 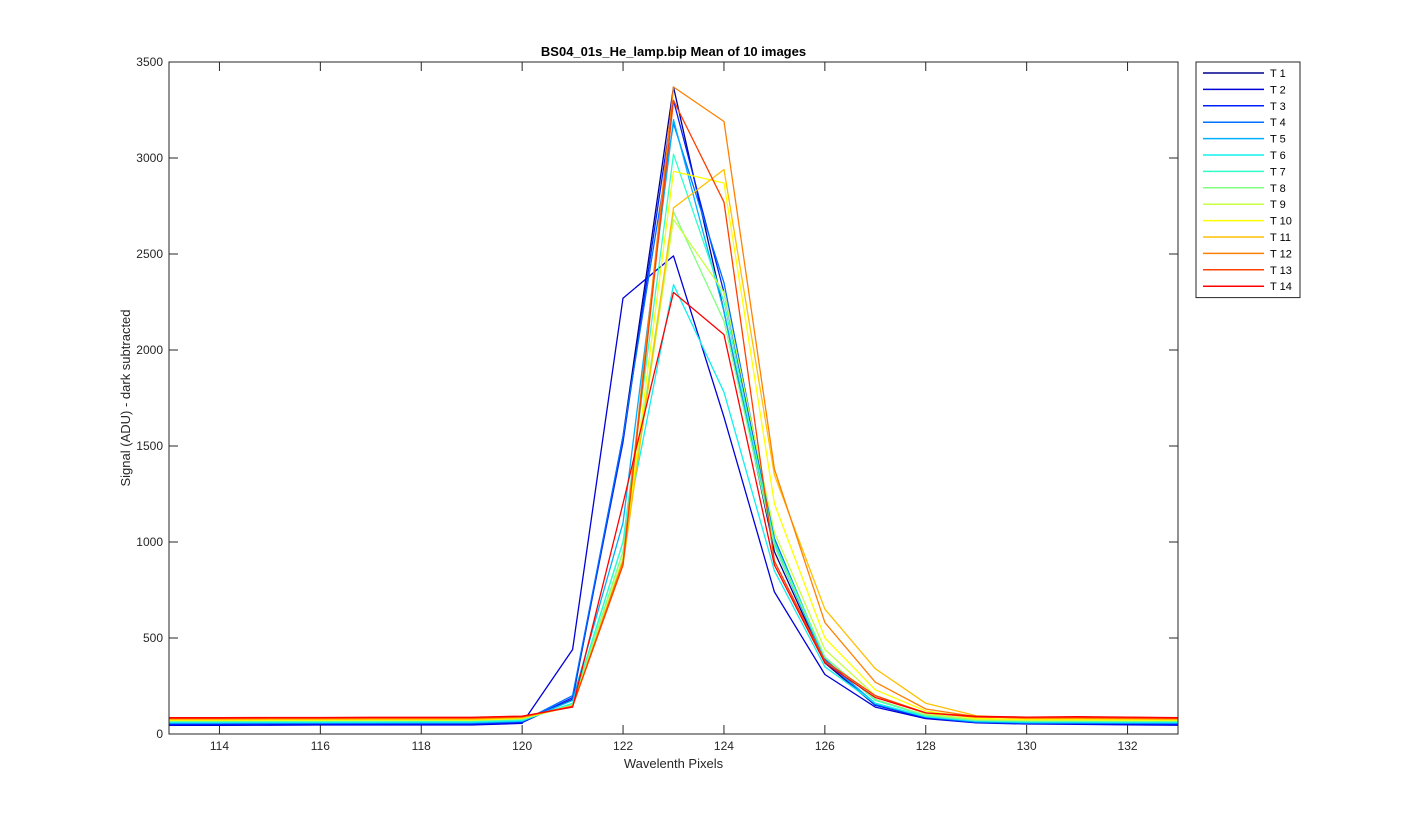 What do you see at coordinates (1280, 238) in the screenshot?
I see `legend-entry-label: T 11` at bounding box center [1280, 238].